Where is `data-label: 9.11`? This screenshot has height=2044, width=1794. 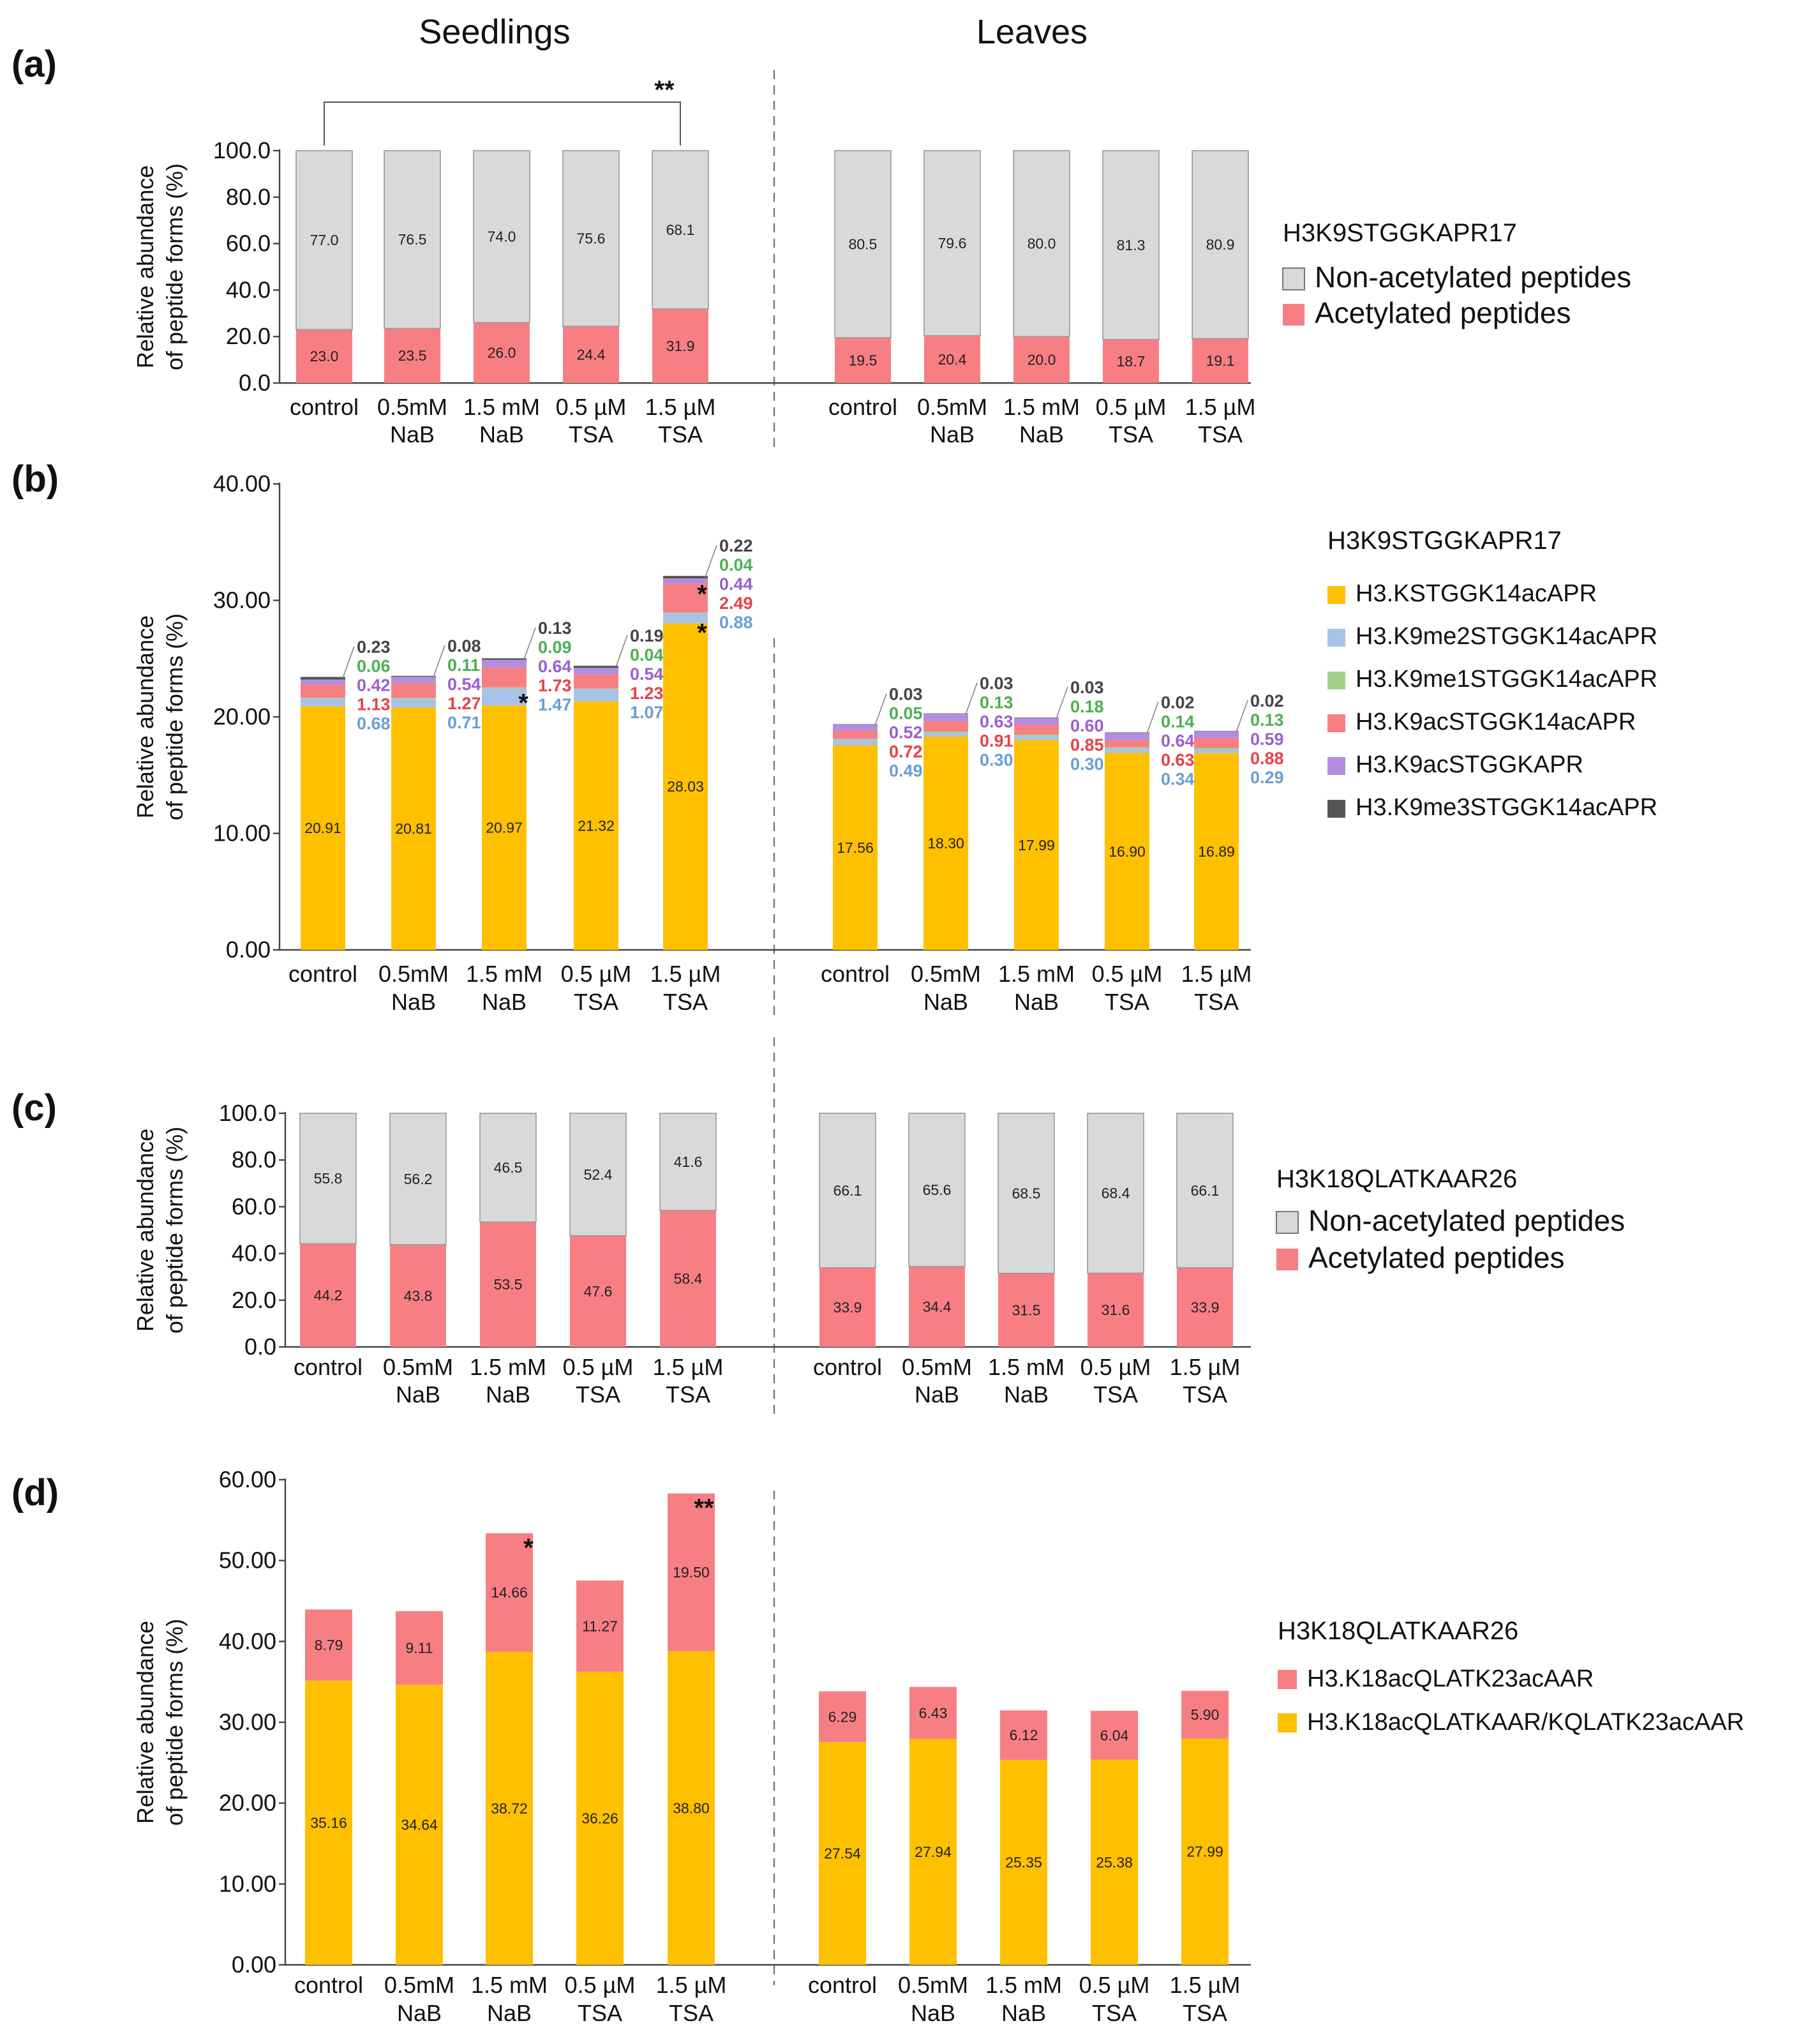 data-label: 9.11 is located at coordinates (419, 1648).